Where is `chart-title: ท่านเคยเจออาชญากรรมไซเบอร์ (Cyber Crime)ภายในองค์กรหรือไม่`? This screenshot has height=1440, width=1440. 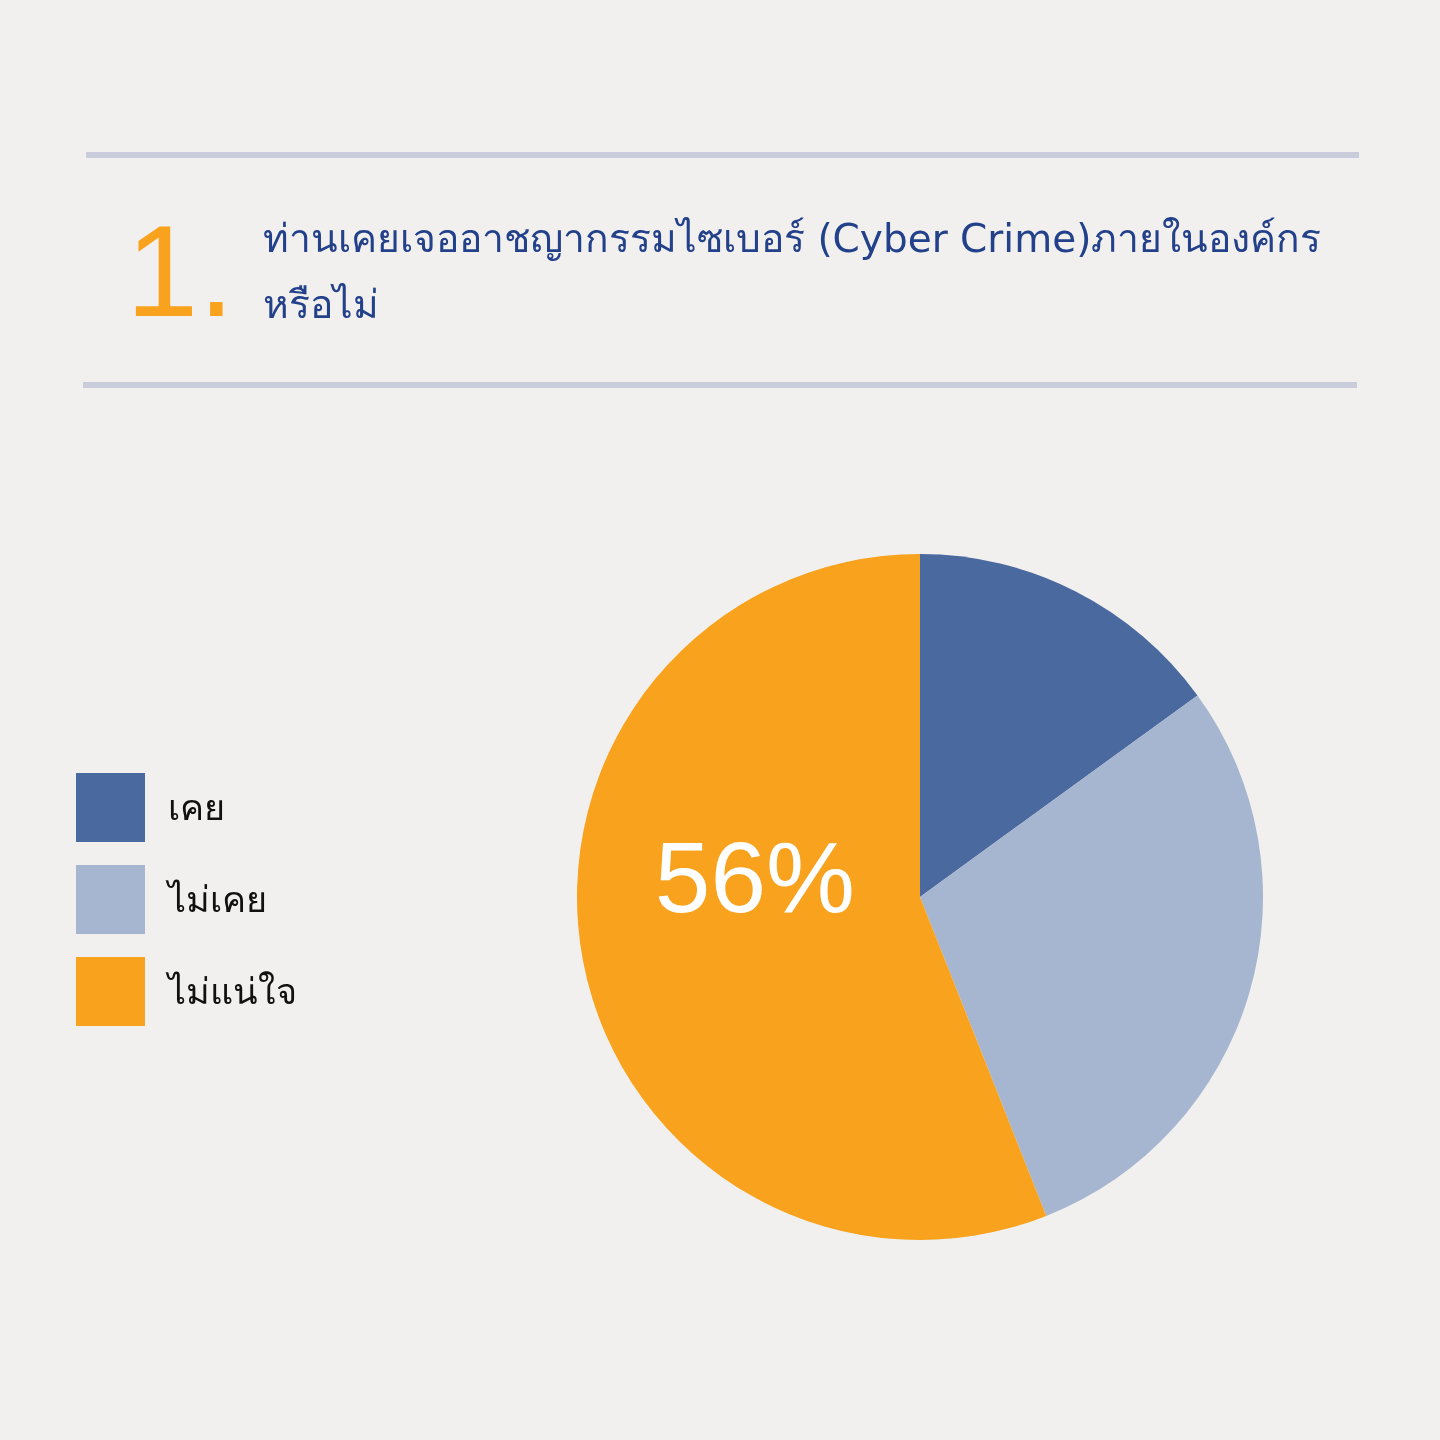
chart-title: ท่านเคยเจออาชญากรรมไซเบอร์ (Cyber Crime)ภายในองค์กรหรือไม่ is located at coordinates (793, 272).